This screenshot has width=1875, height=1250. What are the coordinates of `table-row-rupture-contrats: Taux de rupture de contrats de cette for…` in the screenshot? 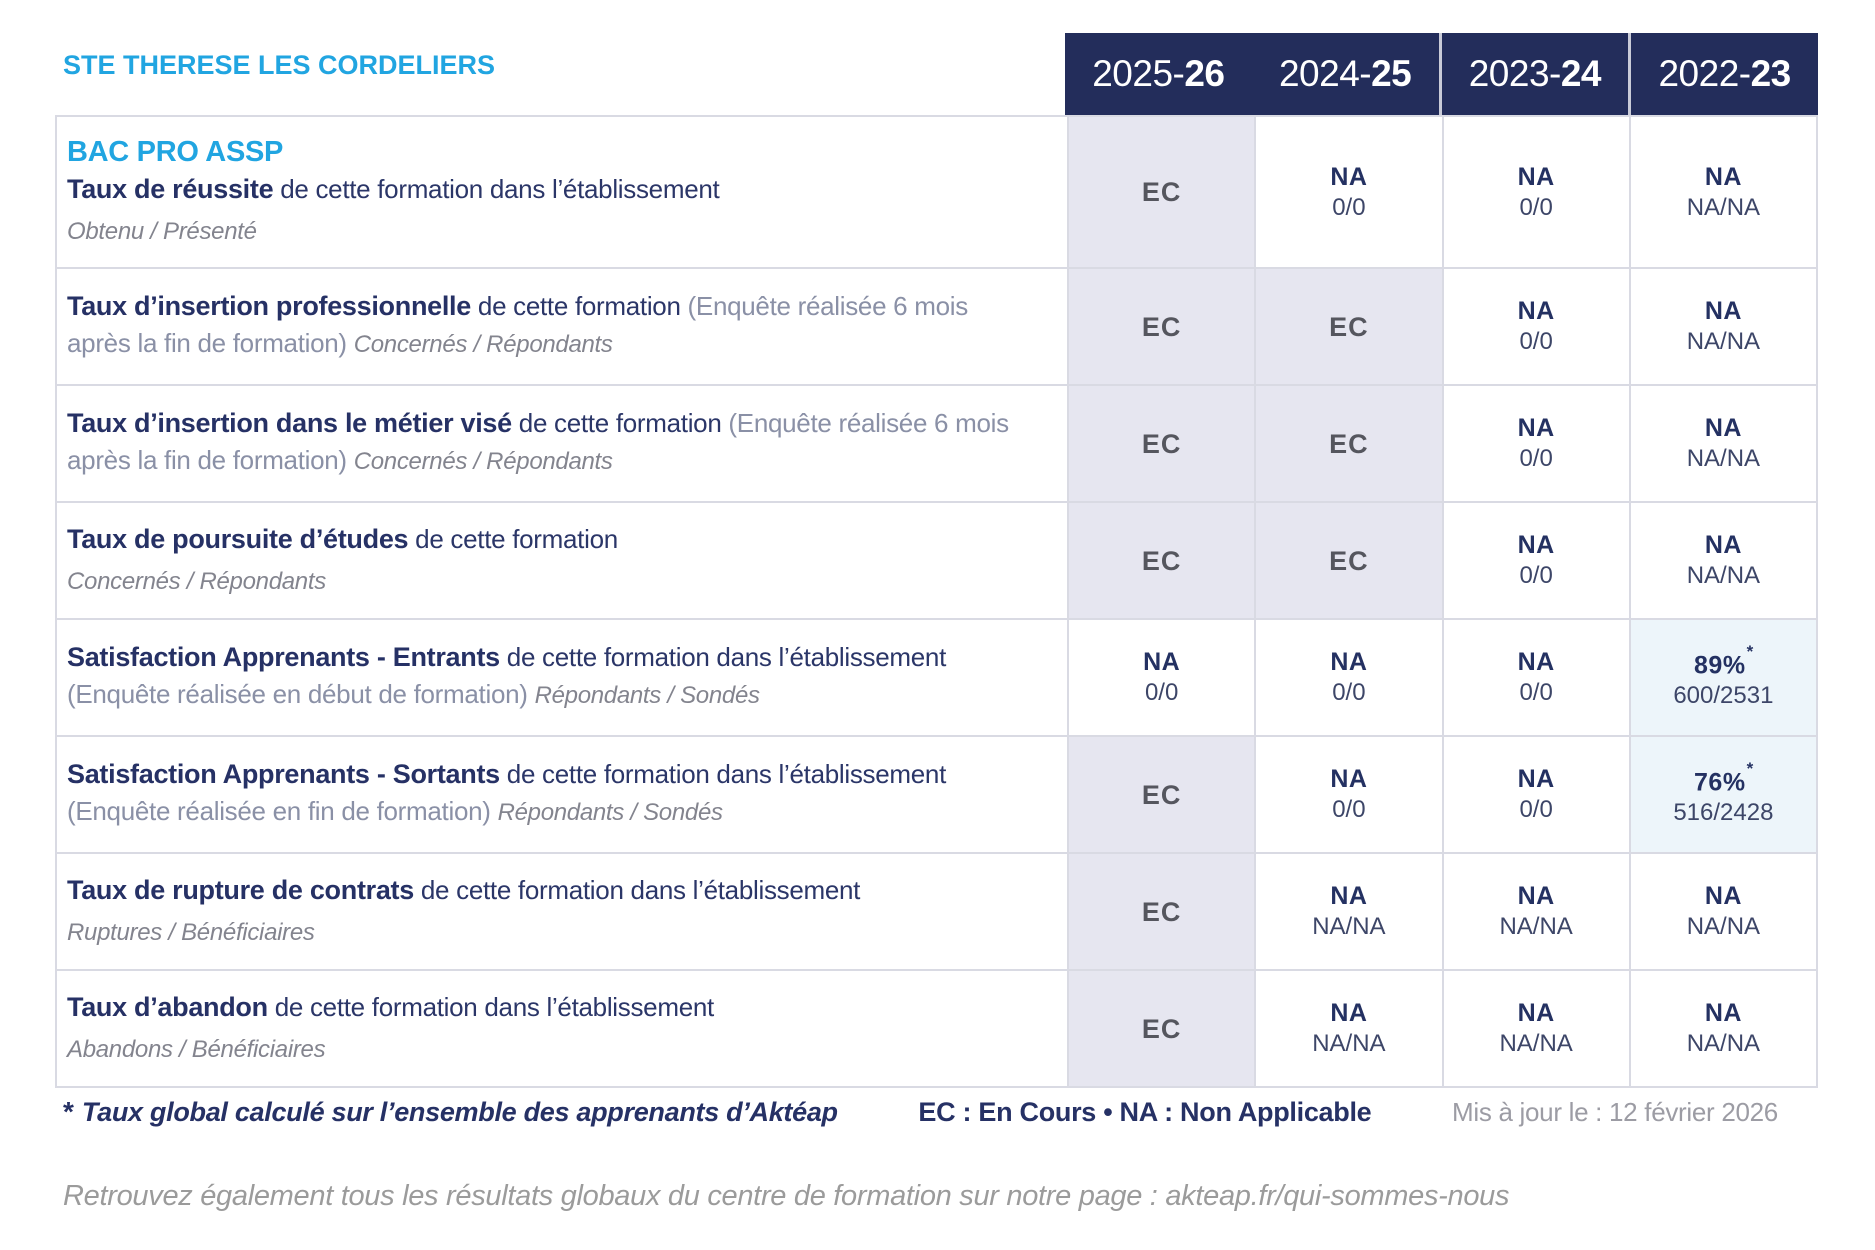 It's located at (936, 910).